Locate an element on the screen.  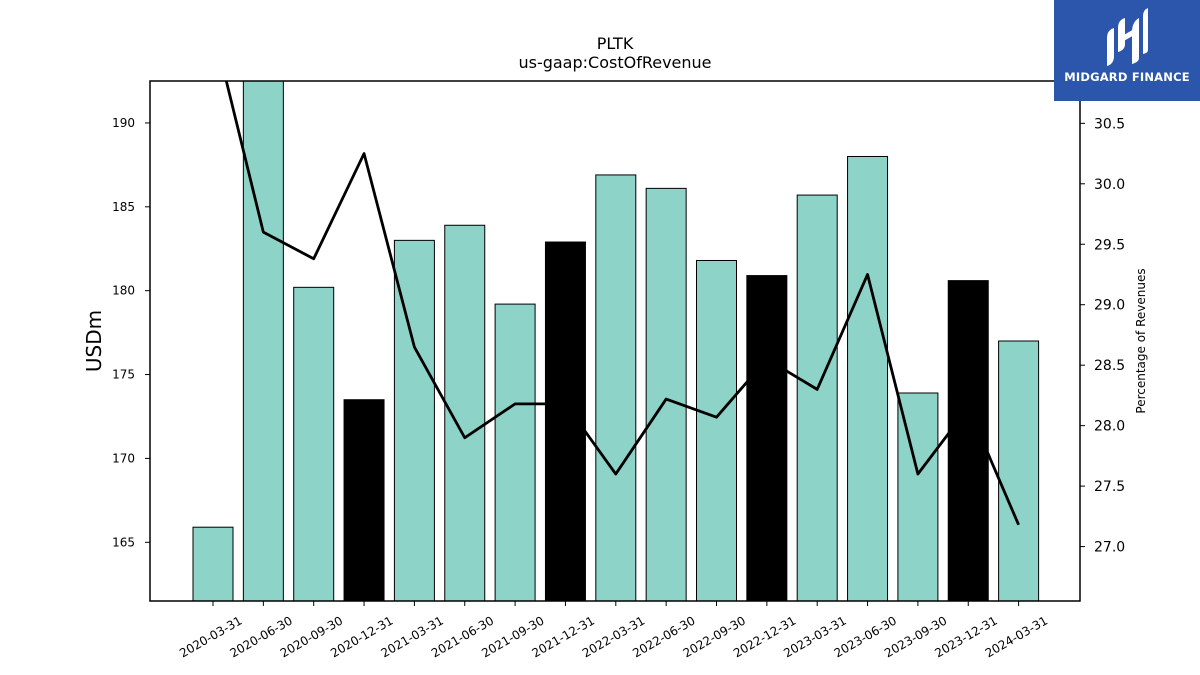
y-tick-label: 175 is located at coordinates (123, 375).